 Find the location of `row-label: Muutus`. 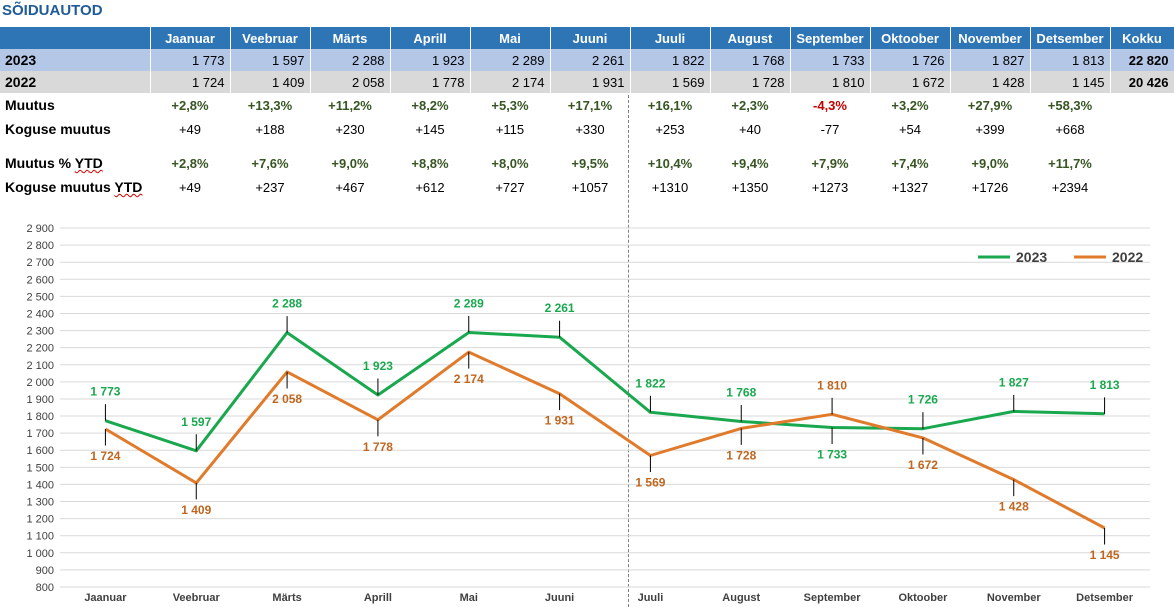

row-label: Muutus is located at coordinates (30, 105).